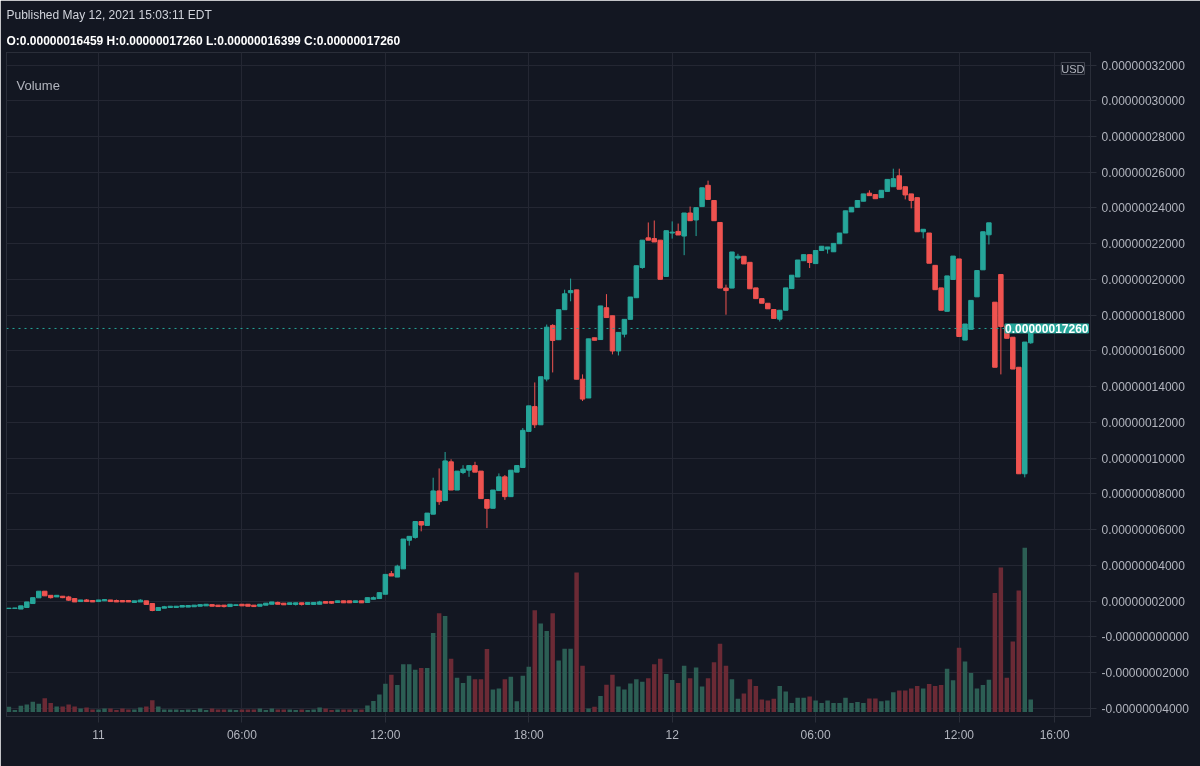 This screenshot has height=766, width=1200. What do you see at coordinates (529, 734) in the screenshot?
I see `x-tick-label: 18:00` at bounding box center [529, 734].